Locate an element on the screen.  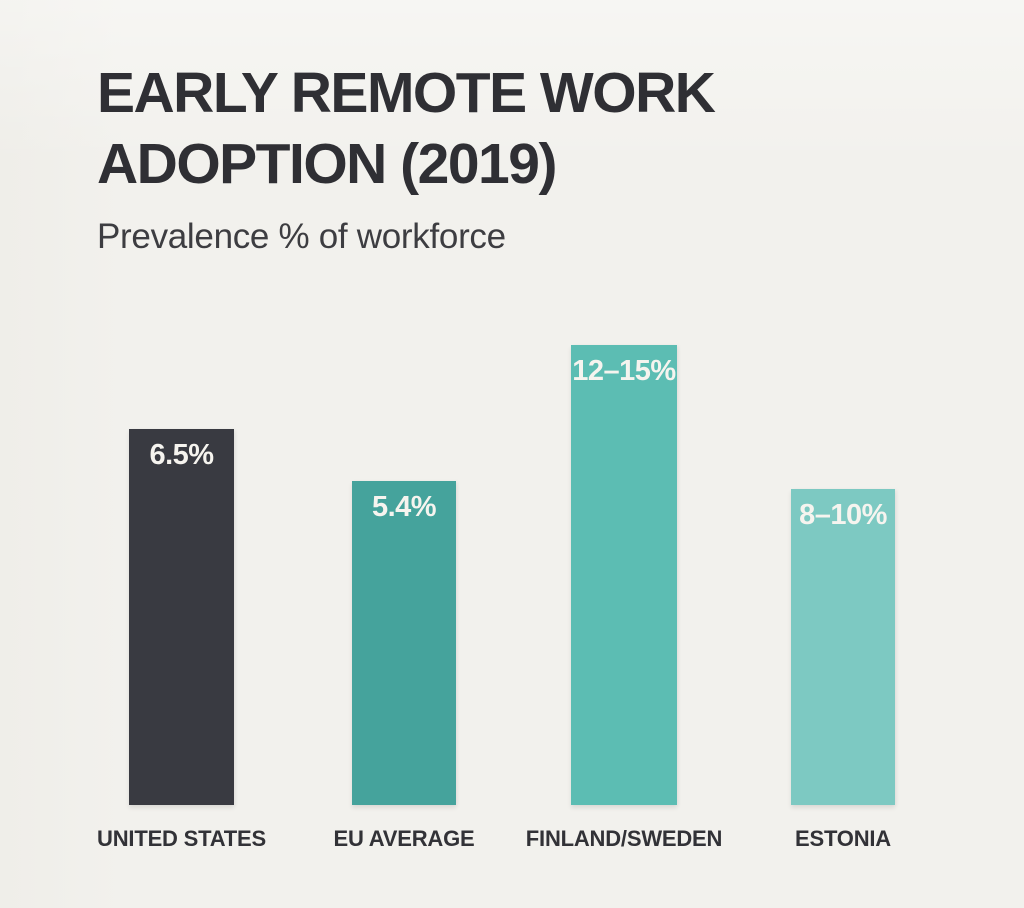
category-label-estonia: ESTONIA is located at coordinates (843, 838).